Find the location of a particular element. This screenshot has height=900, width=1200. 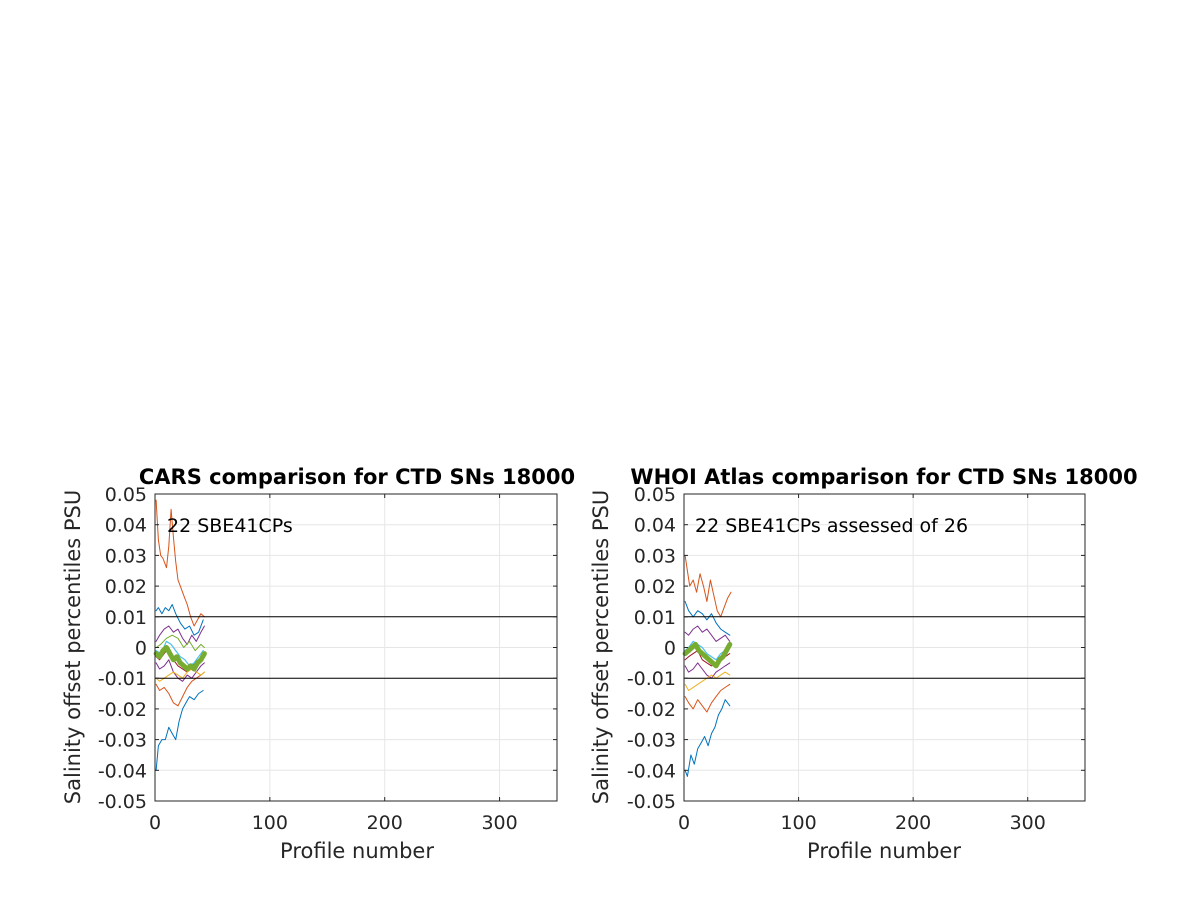

chart-title: WHOI Atlas comparison for CTD SNs 18000 is located at coordinates (883, 477).